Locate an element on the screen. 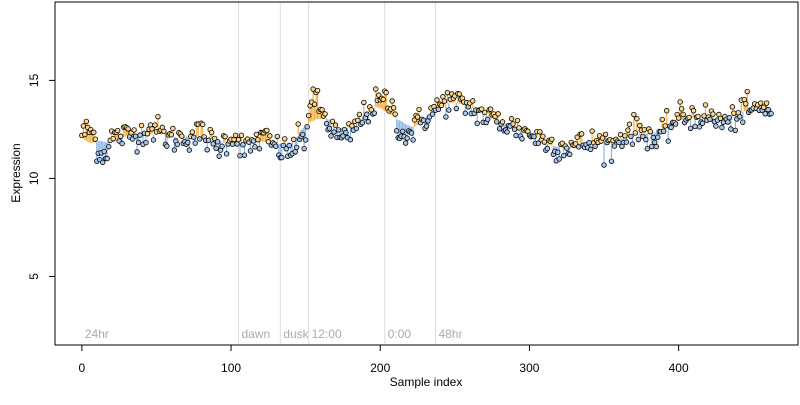 Image resolution: width=800 pixels, height=405 pixels. marker-label: dawn is located at coordinates (256, 334).